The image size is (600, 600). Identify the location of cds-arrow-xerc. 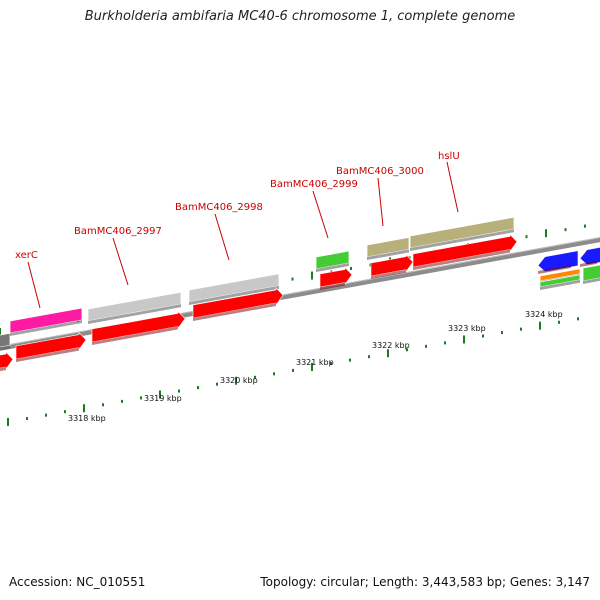
(51, 345).